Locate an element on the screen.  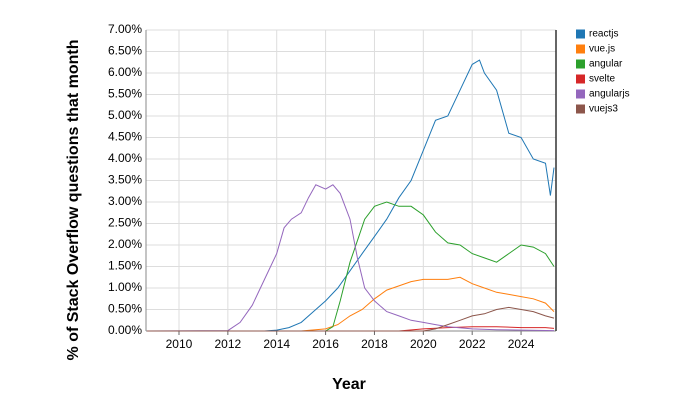
y-axis-label: % of Stack Overflow questions that month is located at coordinates (73, 200).